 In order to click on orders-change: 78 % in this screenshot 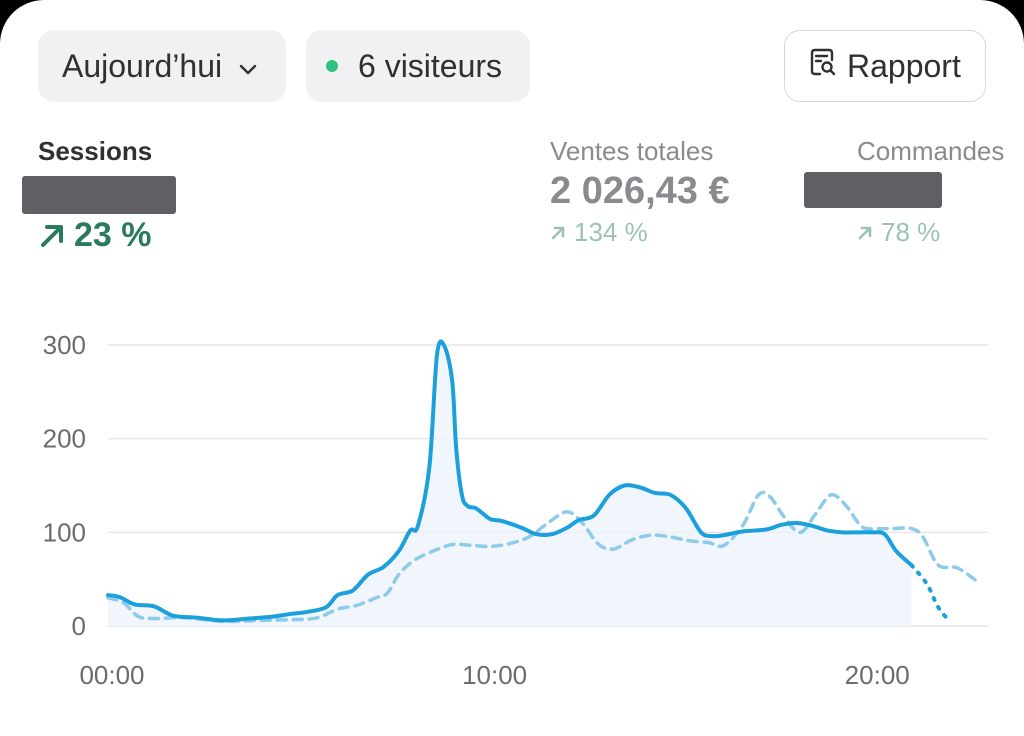, I will do `click(898, 232)`.